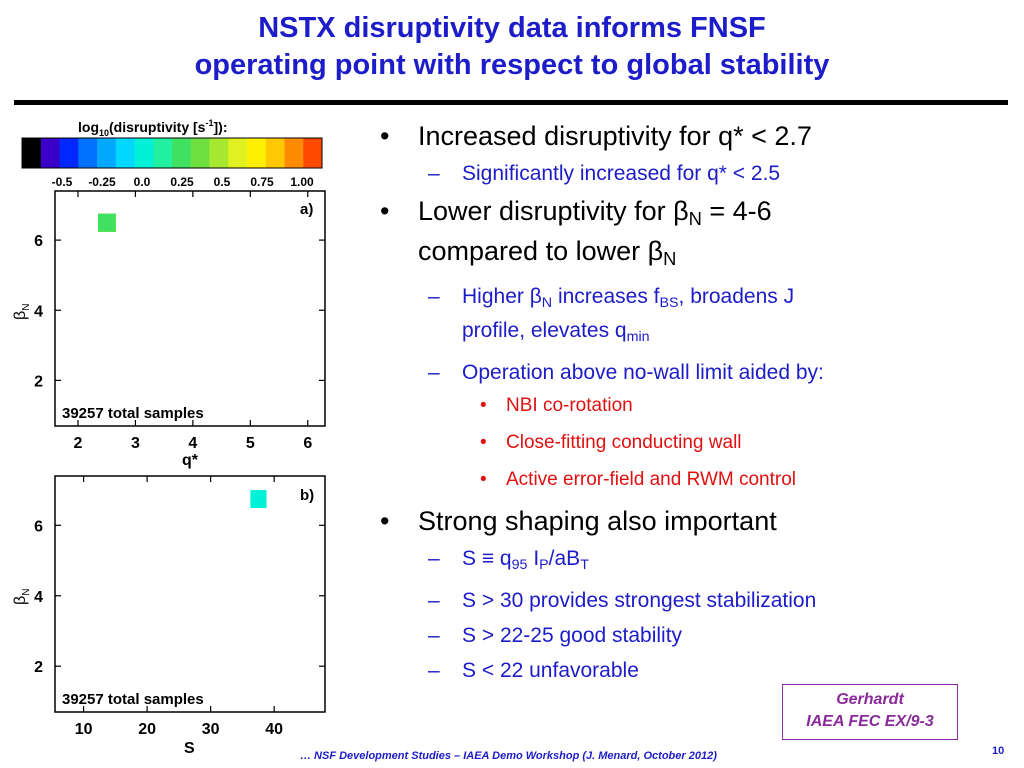 The width and height of the screenshot is (1024, 768). Describe the element at coordinates (302, 182) in the screenshot. I see `colorbar-tick-label: 1.00` at that location.